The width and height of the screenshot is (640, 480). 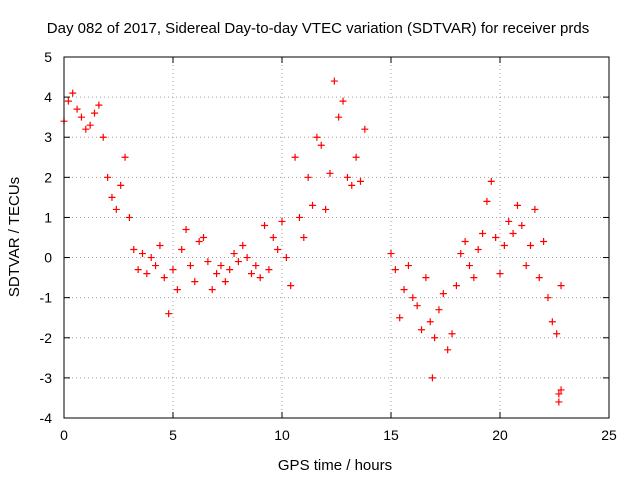 What do you see at coordinates (46, 378) in the screenshot?
I see `y-tick-label: -3` at bounding box center [46, 378].